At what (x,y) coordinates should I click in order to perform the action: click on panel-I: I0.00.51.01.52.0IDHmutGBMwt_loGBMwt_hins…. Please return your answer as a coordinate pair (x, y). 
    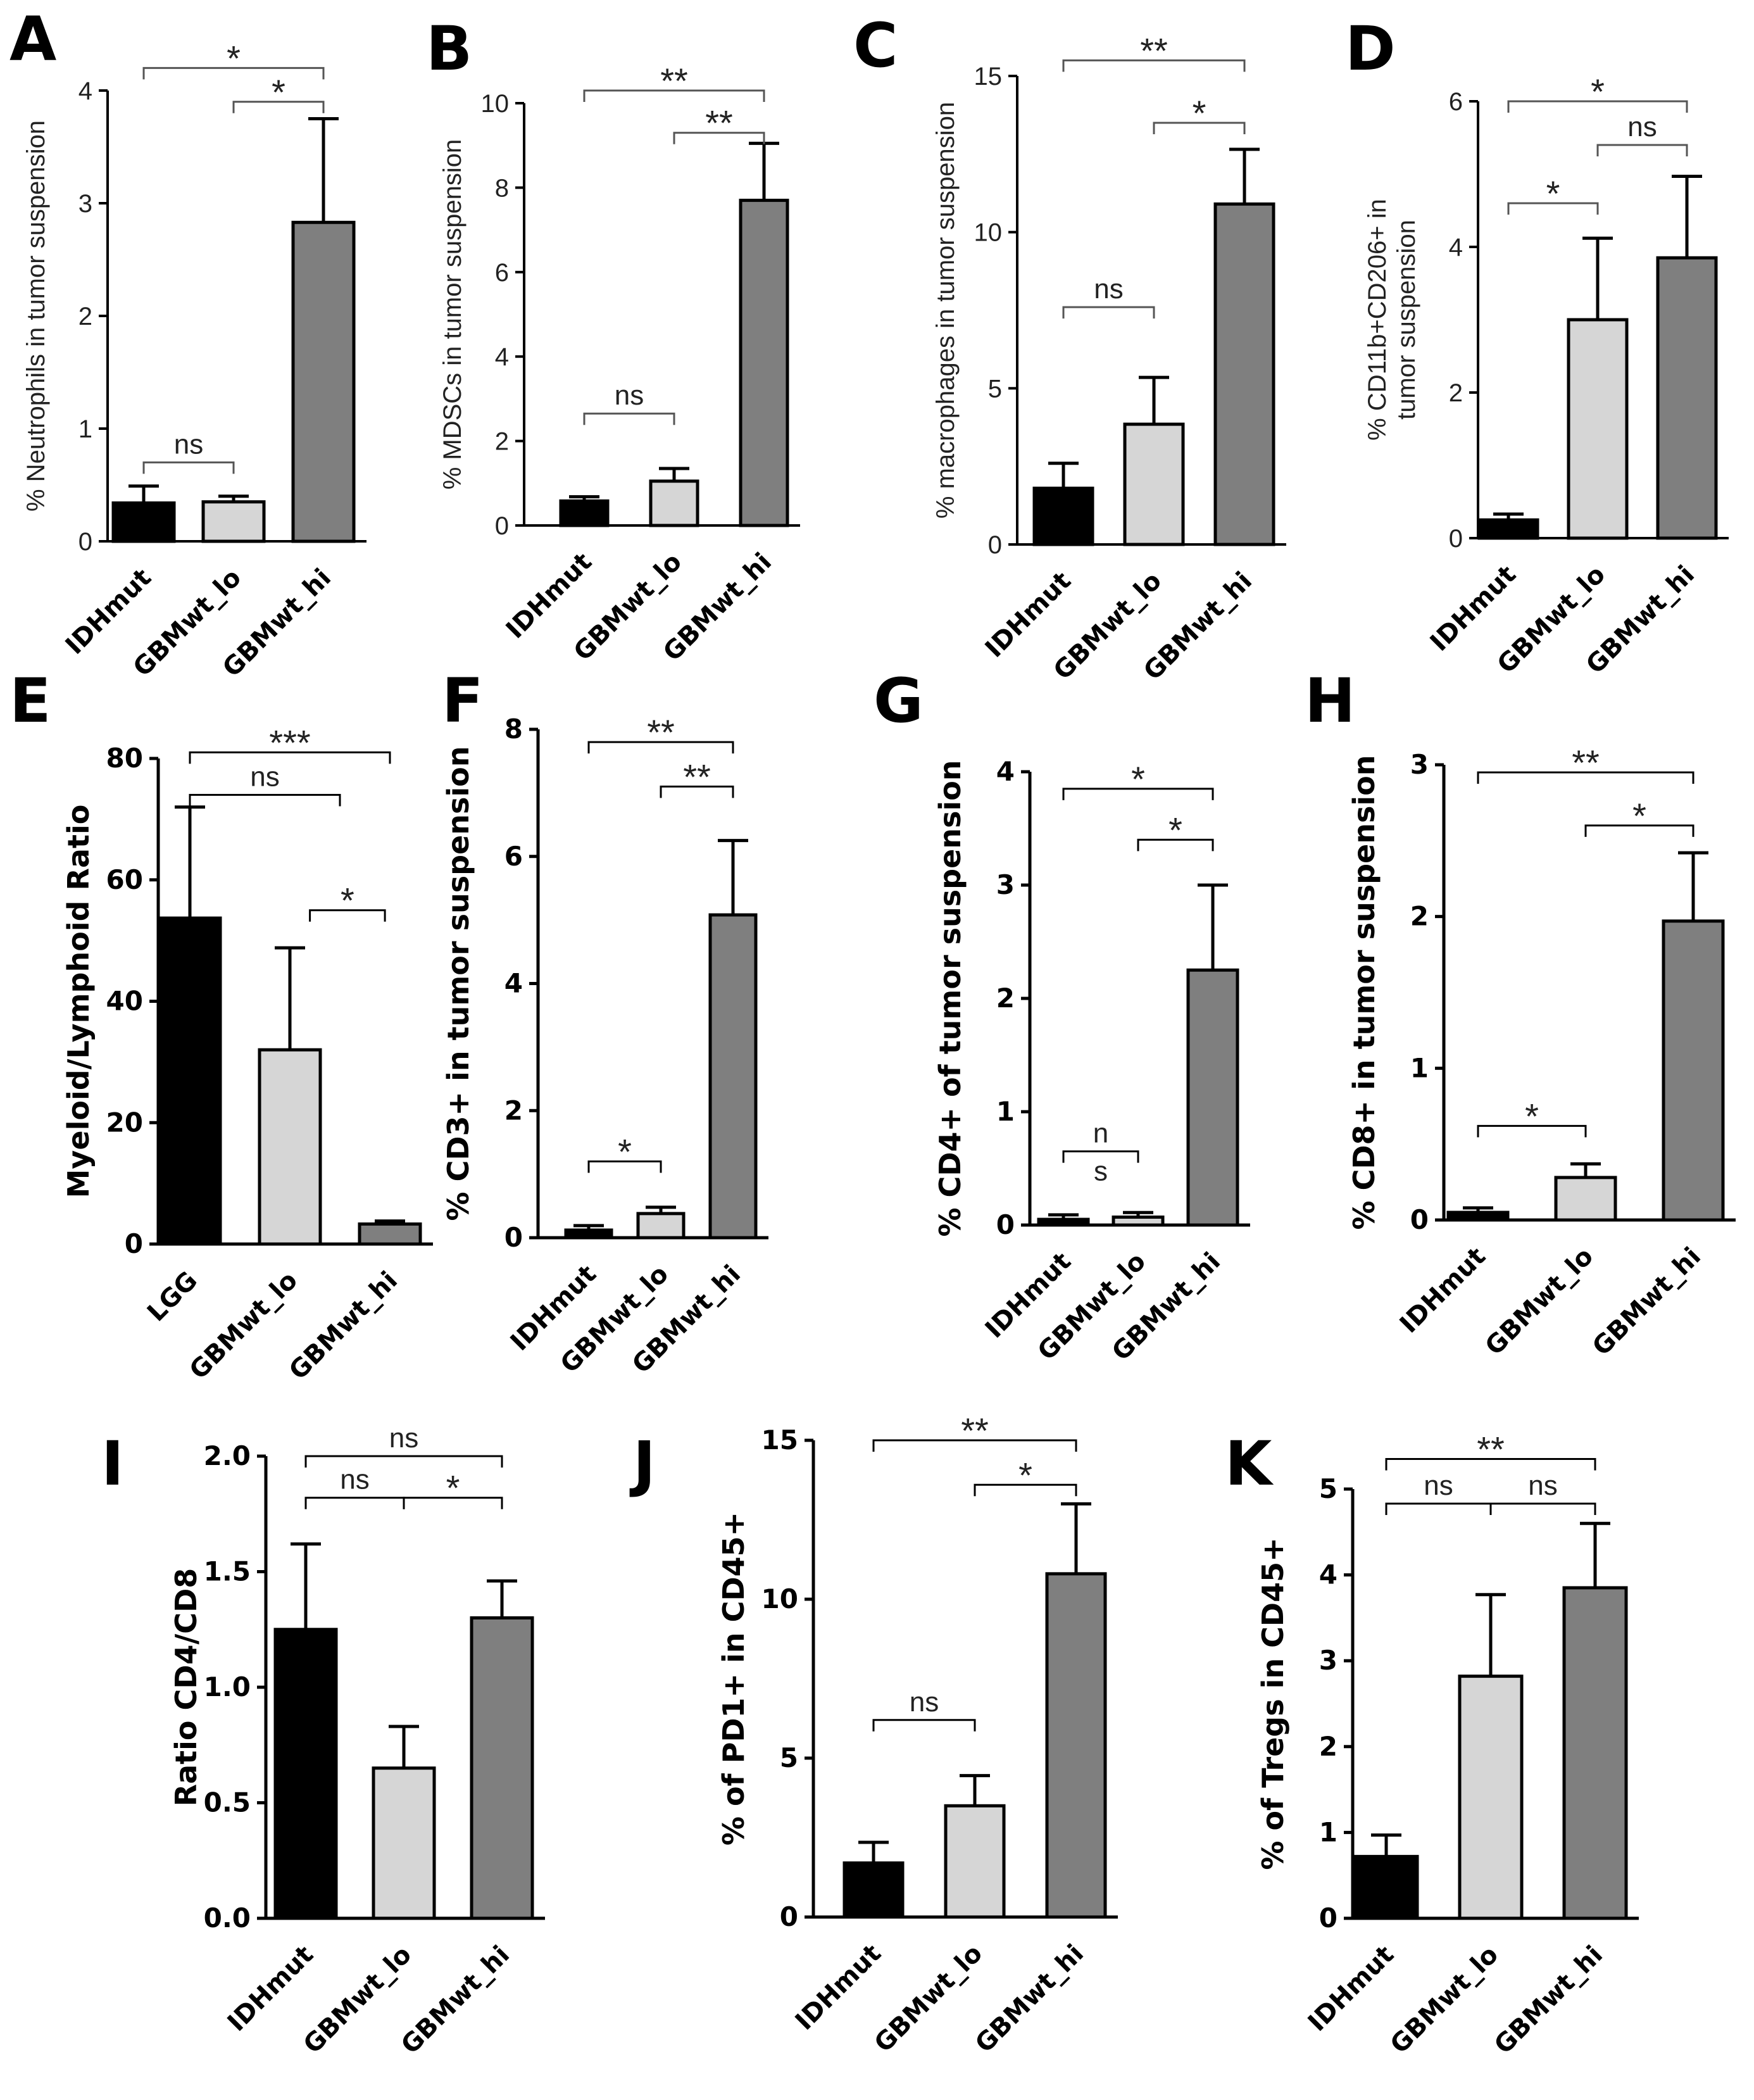
    Looking at the image, I should click on (323, 1741).